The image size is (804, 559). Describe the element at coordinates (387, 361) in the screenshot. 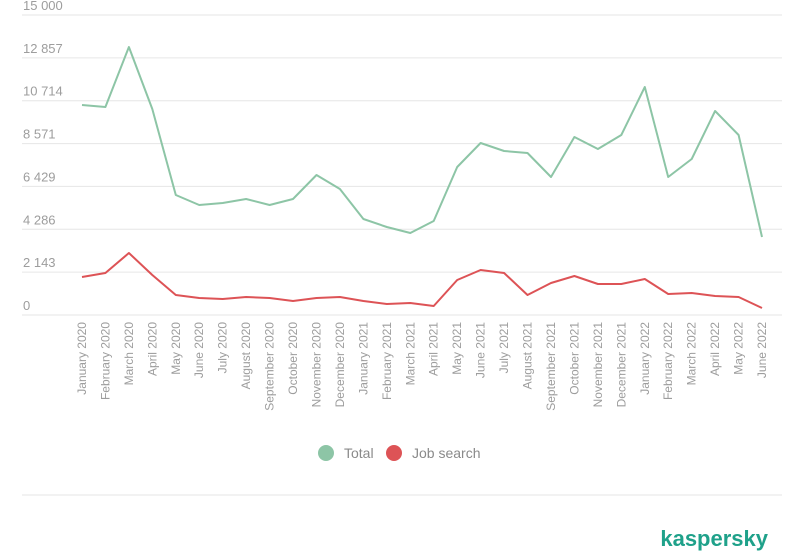

I see `x-tick-label: February 2021` at that location.